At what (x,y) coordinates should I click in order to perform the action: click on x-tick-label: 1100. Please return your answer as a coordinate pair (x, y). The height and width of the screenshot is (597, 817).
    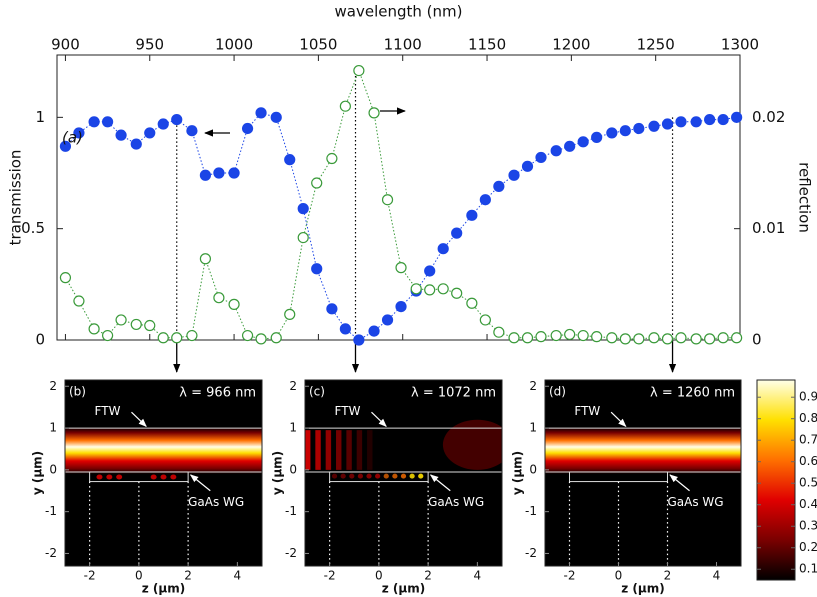
    Looking at the image, I should click on (403, 45).